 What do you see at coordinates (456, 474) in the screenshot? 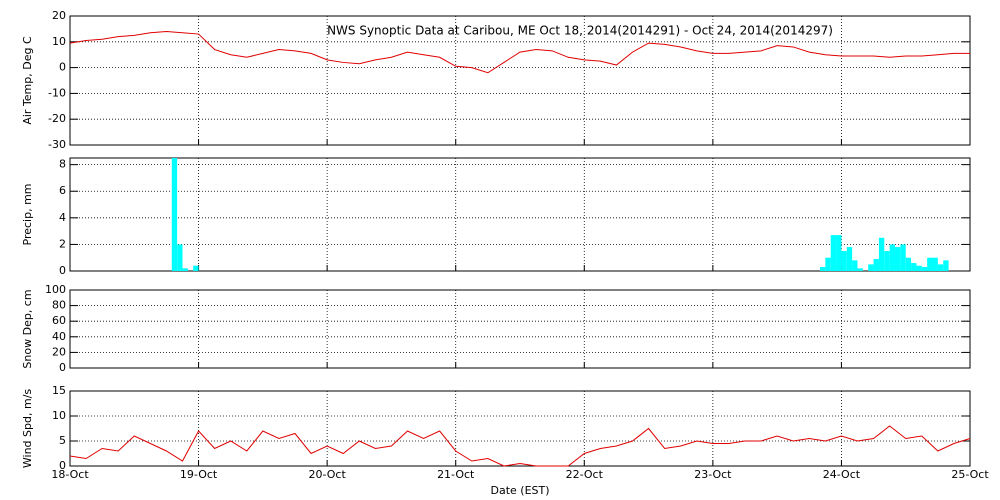
I see `x-tick-label: 21-Oct` at bounding box center [456, 474].